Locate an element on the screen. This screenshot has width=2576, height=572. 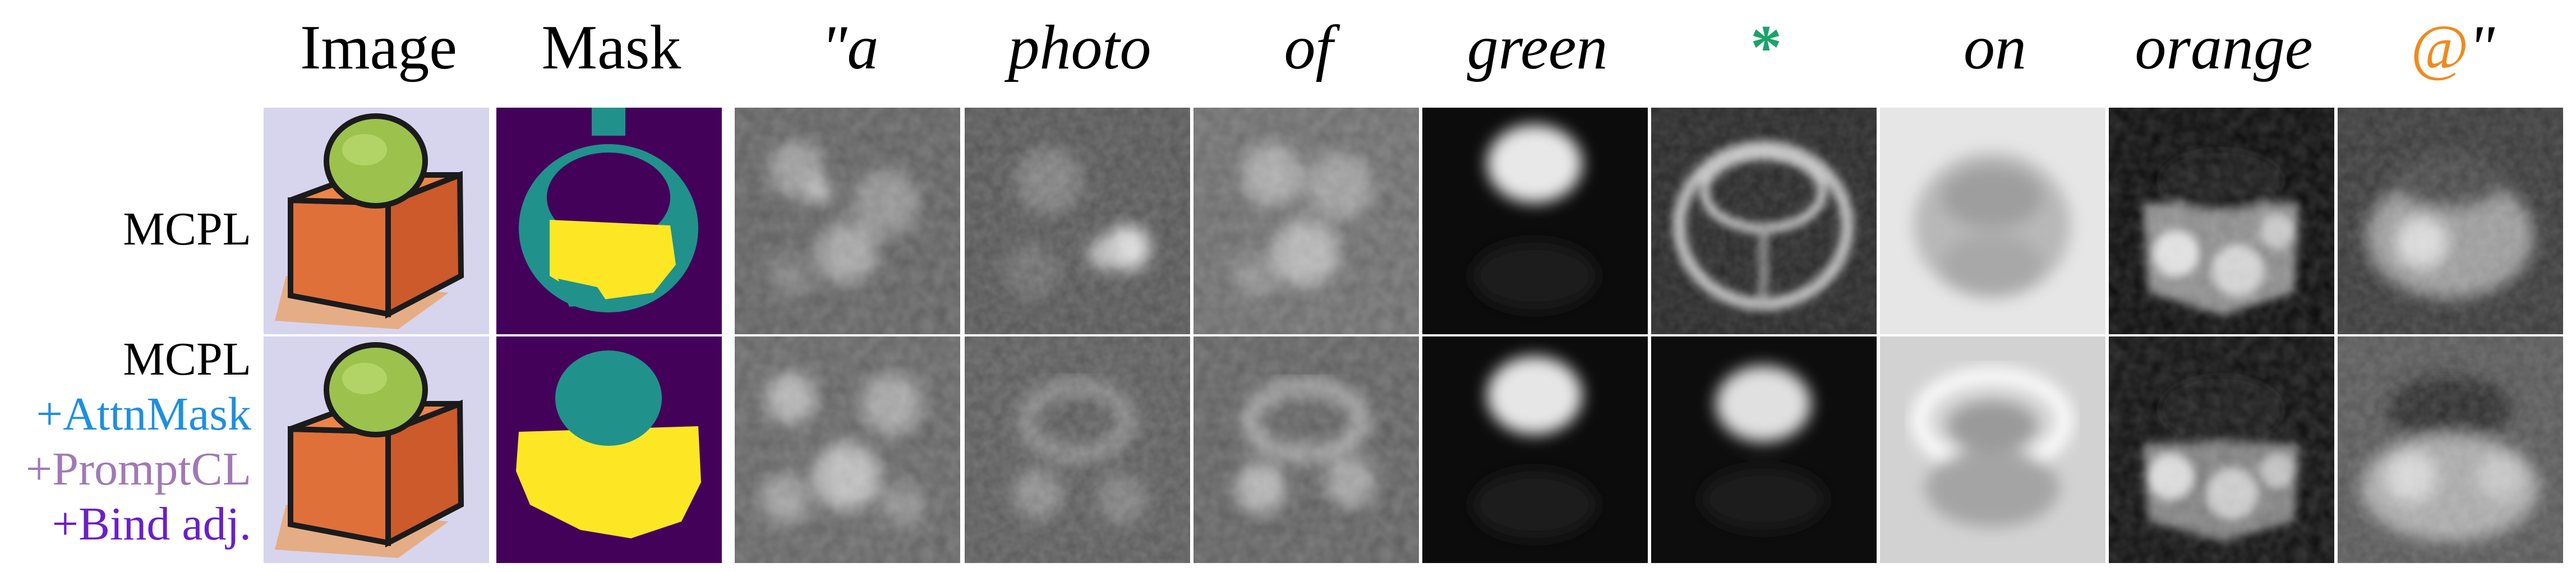
row2-attn-at is located at coordinates (2450, 449).